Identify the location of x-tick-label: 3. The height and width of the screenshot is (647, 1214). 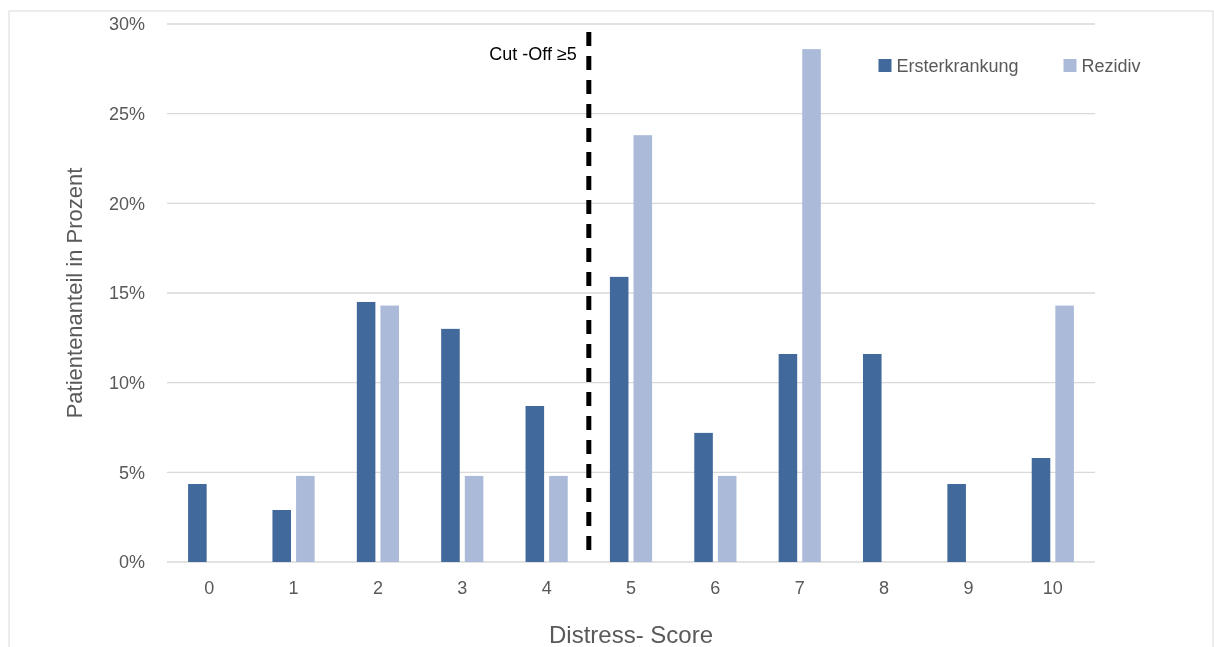
(462, 588).